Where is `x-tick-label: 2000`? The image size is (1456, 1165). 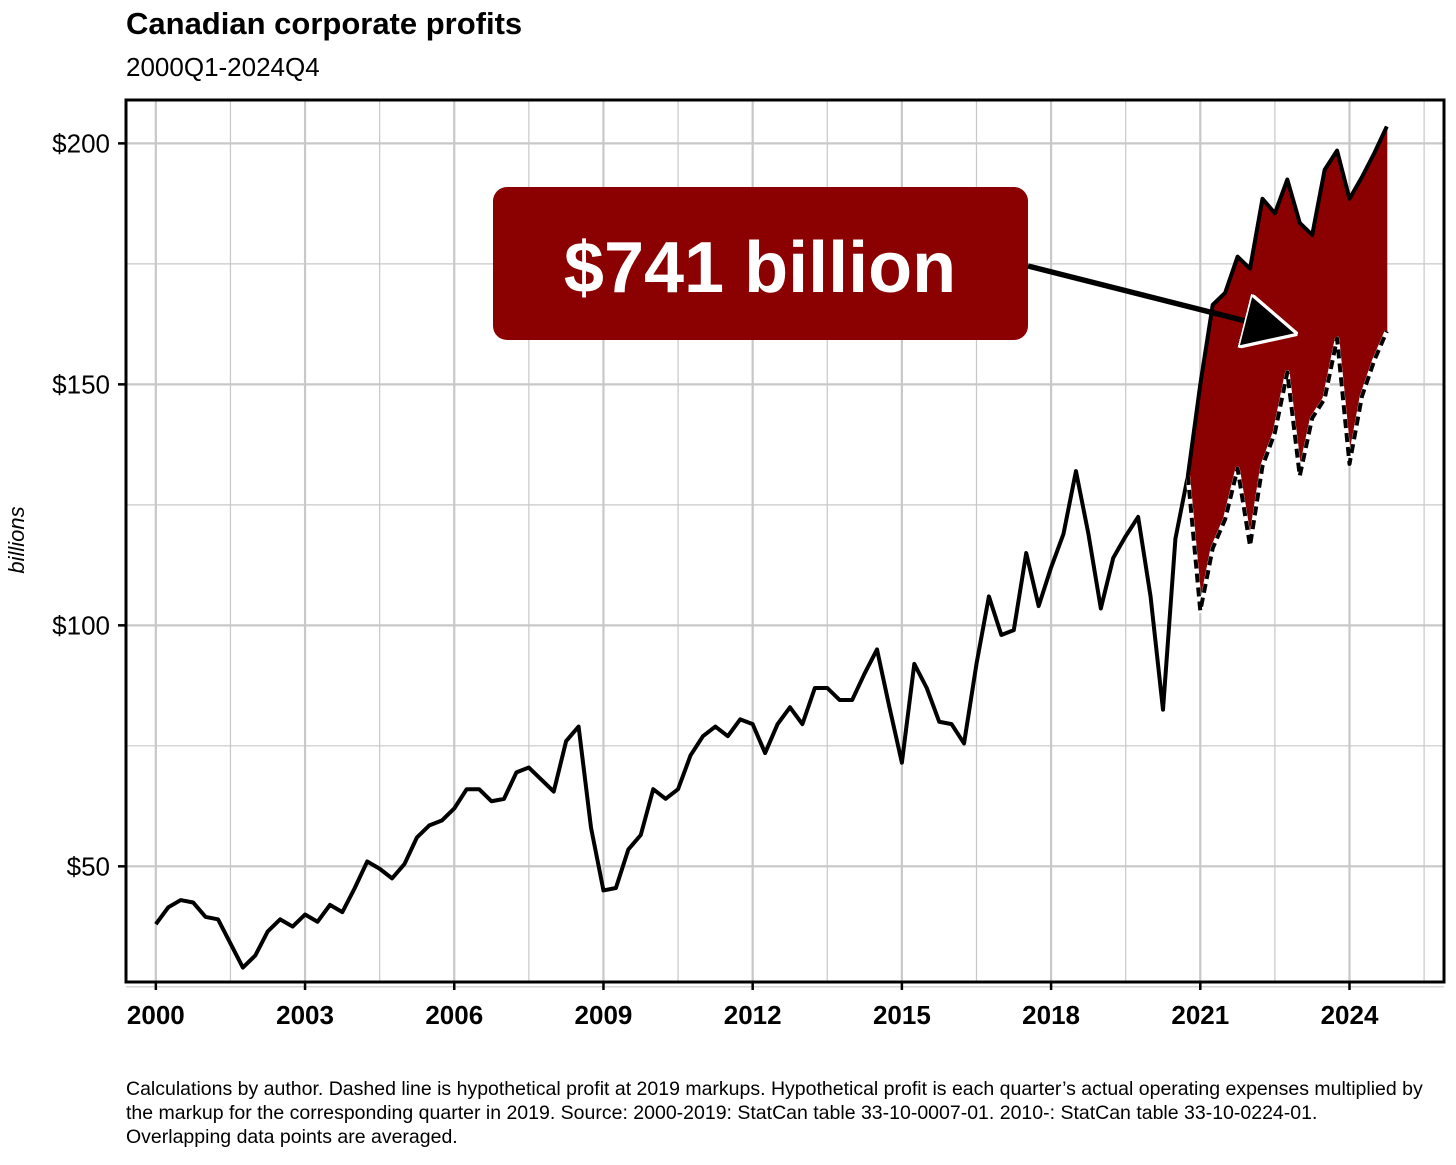
x-tick-label: 2000 is located at coordinates (156, 1015).